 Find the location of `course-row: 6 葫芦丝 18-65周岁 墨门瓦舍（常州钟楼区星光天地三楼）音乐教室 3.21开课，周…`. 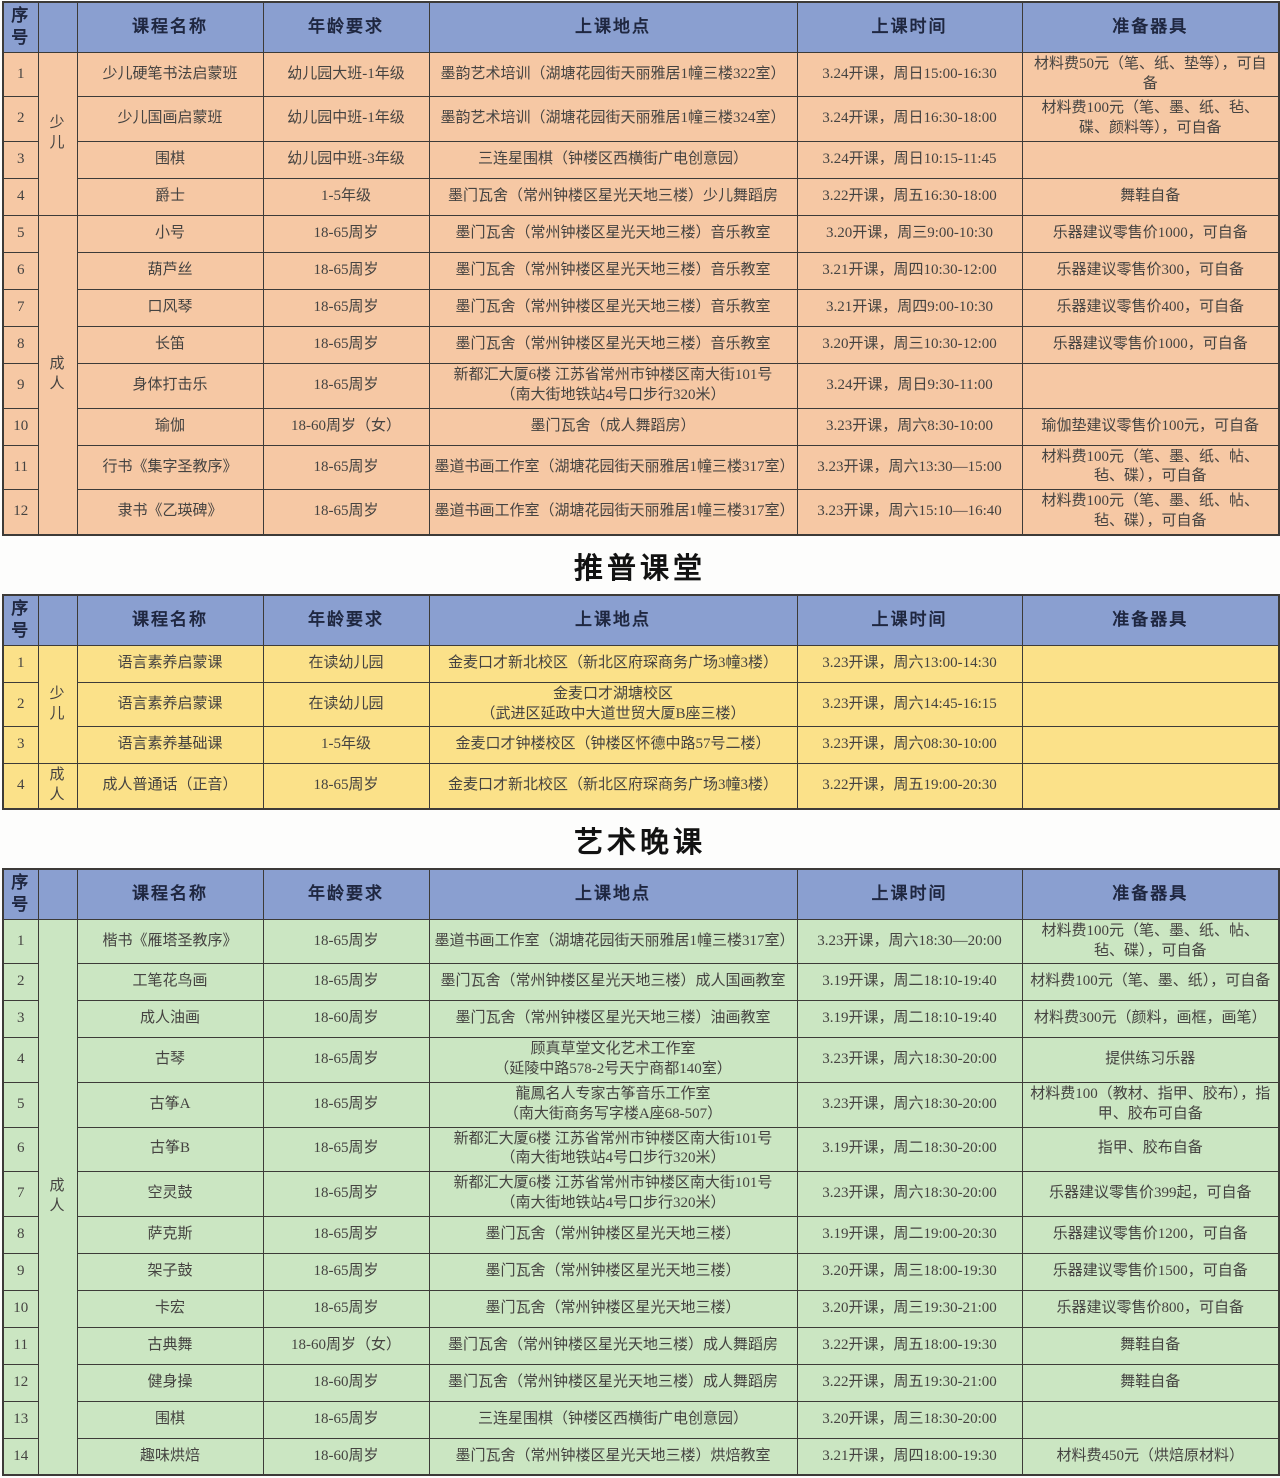

course-row: 6 葫芦丝 18-65周岁 墨门瓦舍（常州钟楼区星光天地三楼）音乐教室 3.21开课，周… is located at coordinates (641, 271).